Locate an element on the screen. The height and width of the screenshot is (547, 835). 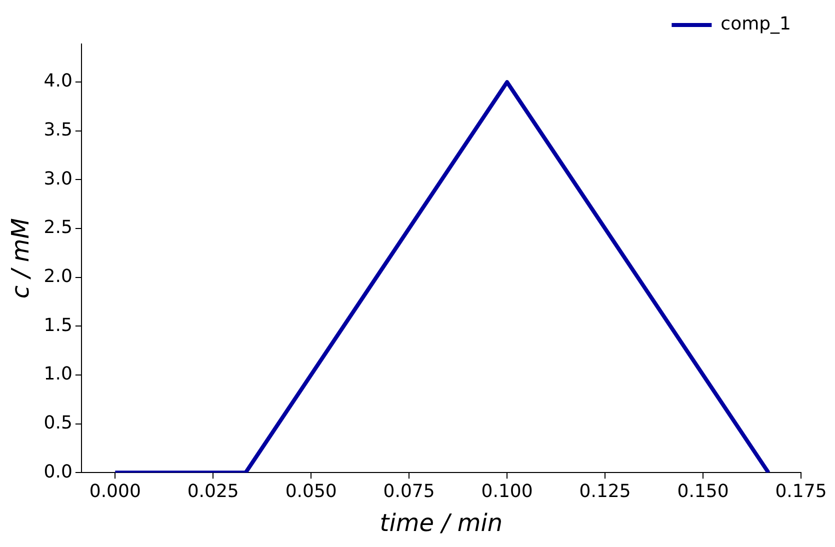
y-tick-label: 2.5 is located at coordinates (58, 227).